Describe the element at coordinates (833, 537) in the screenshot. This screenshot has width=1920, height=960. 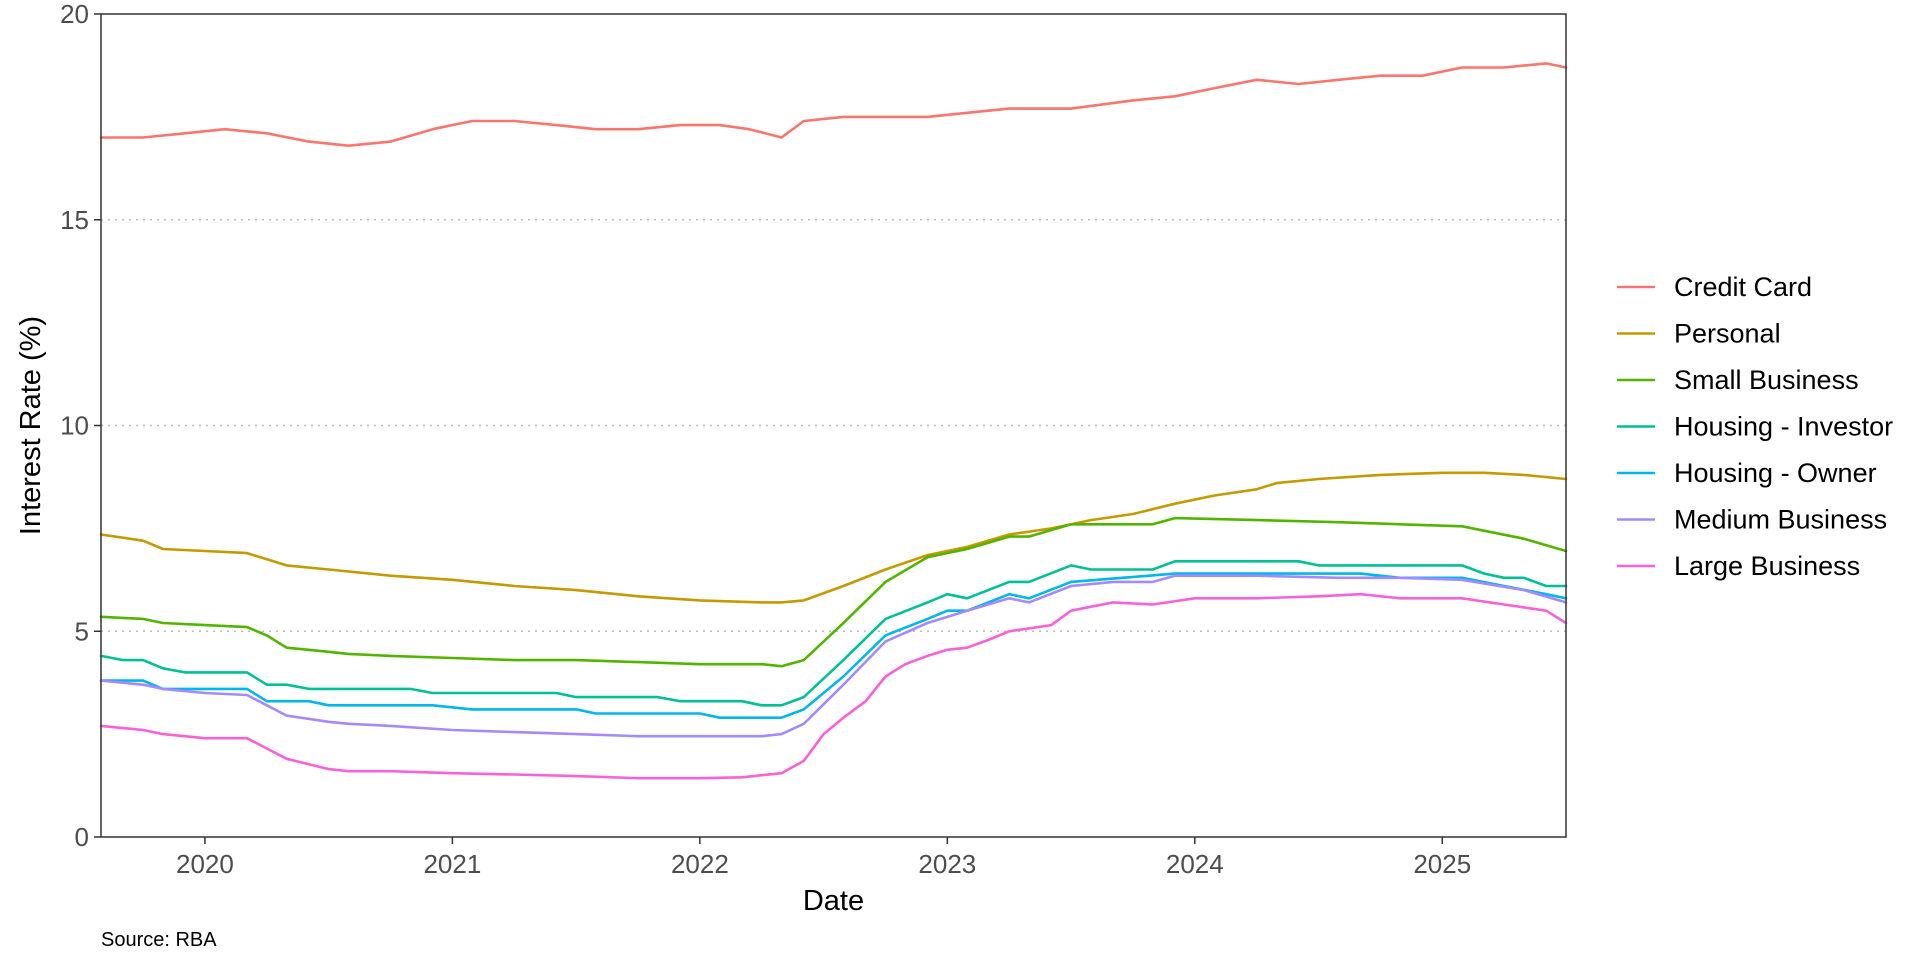
I see `series-line-personal` at that location.